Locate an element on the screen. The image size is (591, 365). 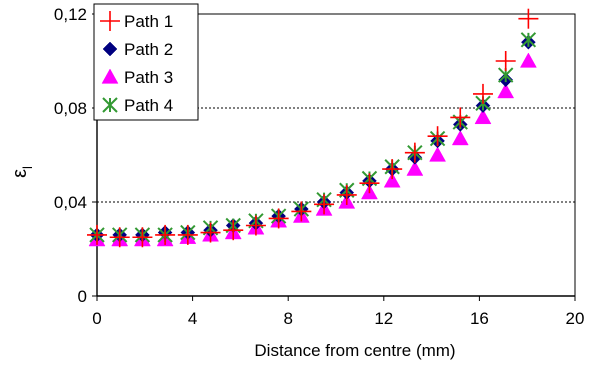
x-tick-labels: 0 4 8 12 16 20 is located at coordinates (338, 318).